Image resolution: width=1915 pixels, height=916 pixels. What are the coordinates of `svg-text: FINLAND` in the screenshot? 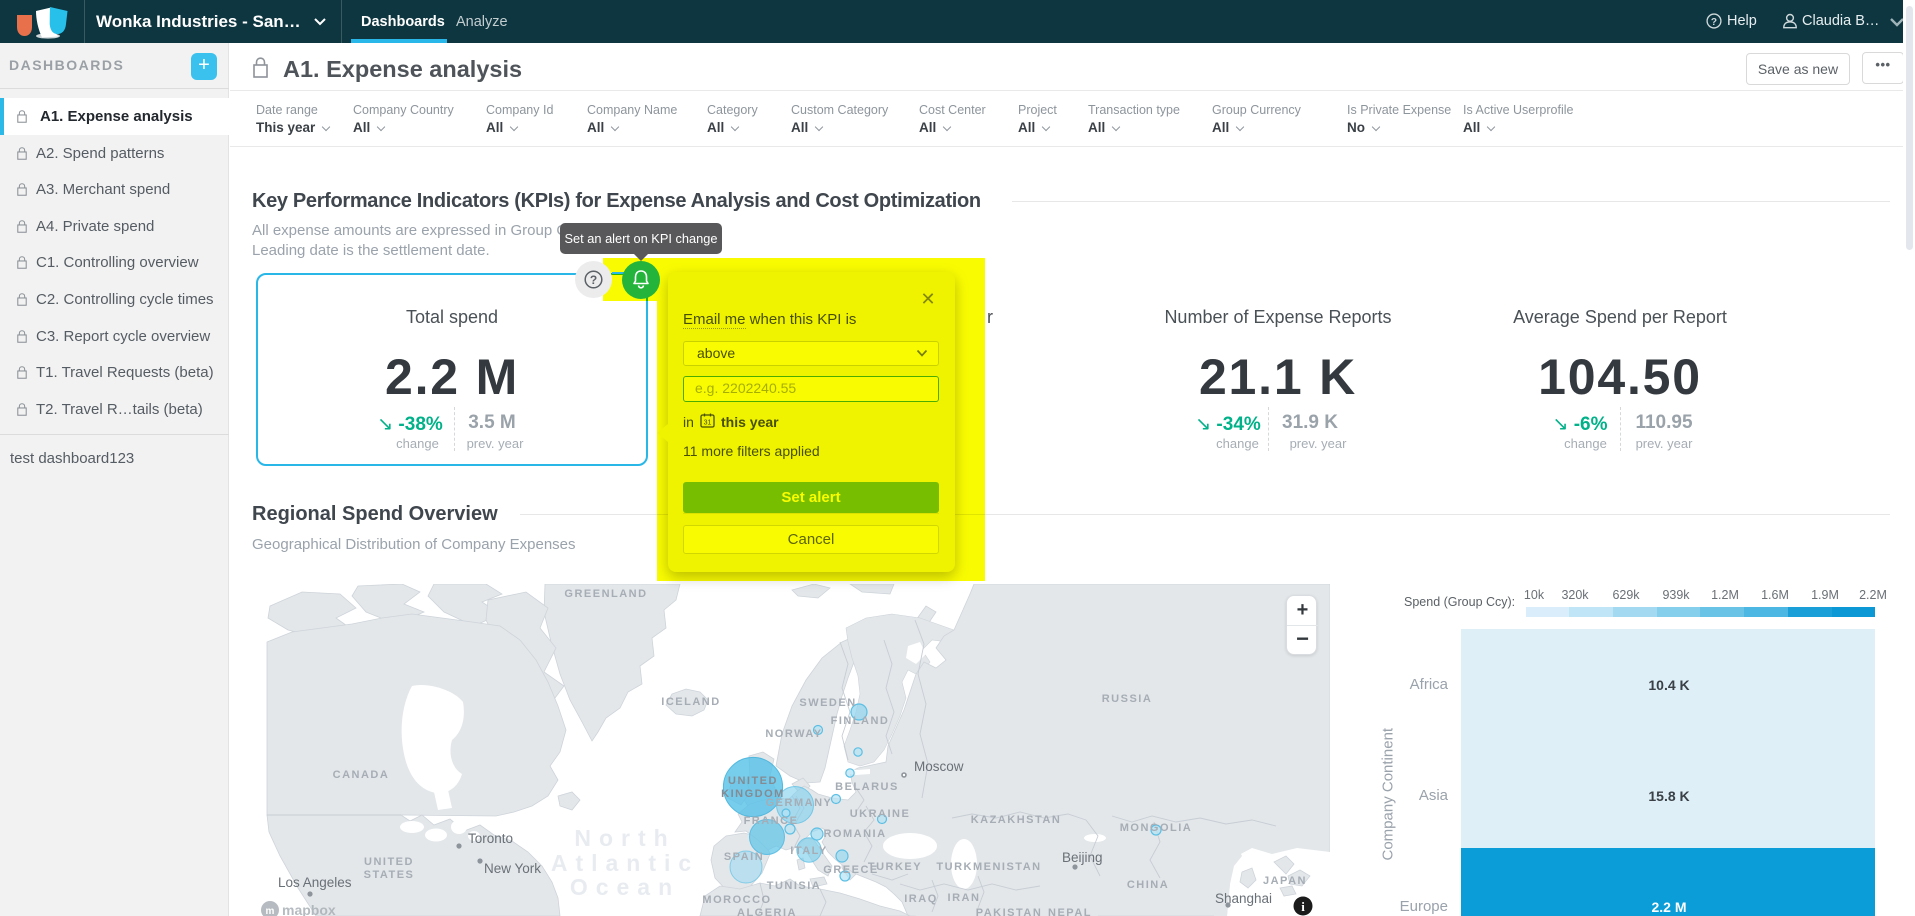 It's located at (860, 721).